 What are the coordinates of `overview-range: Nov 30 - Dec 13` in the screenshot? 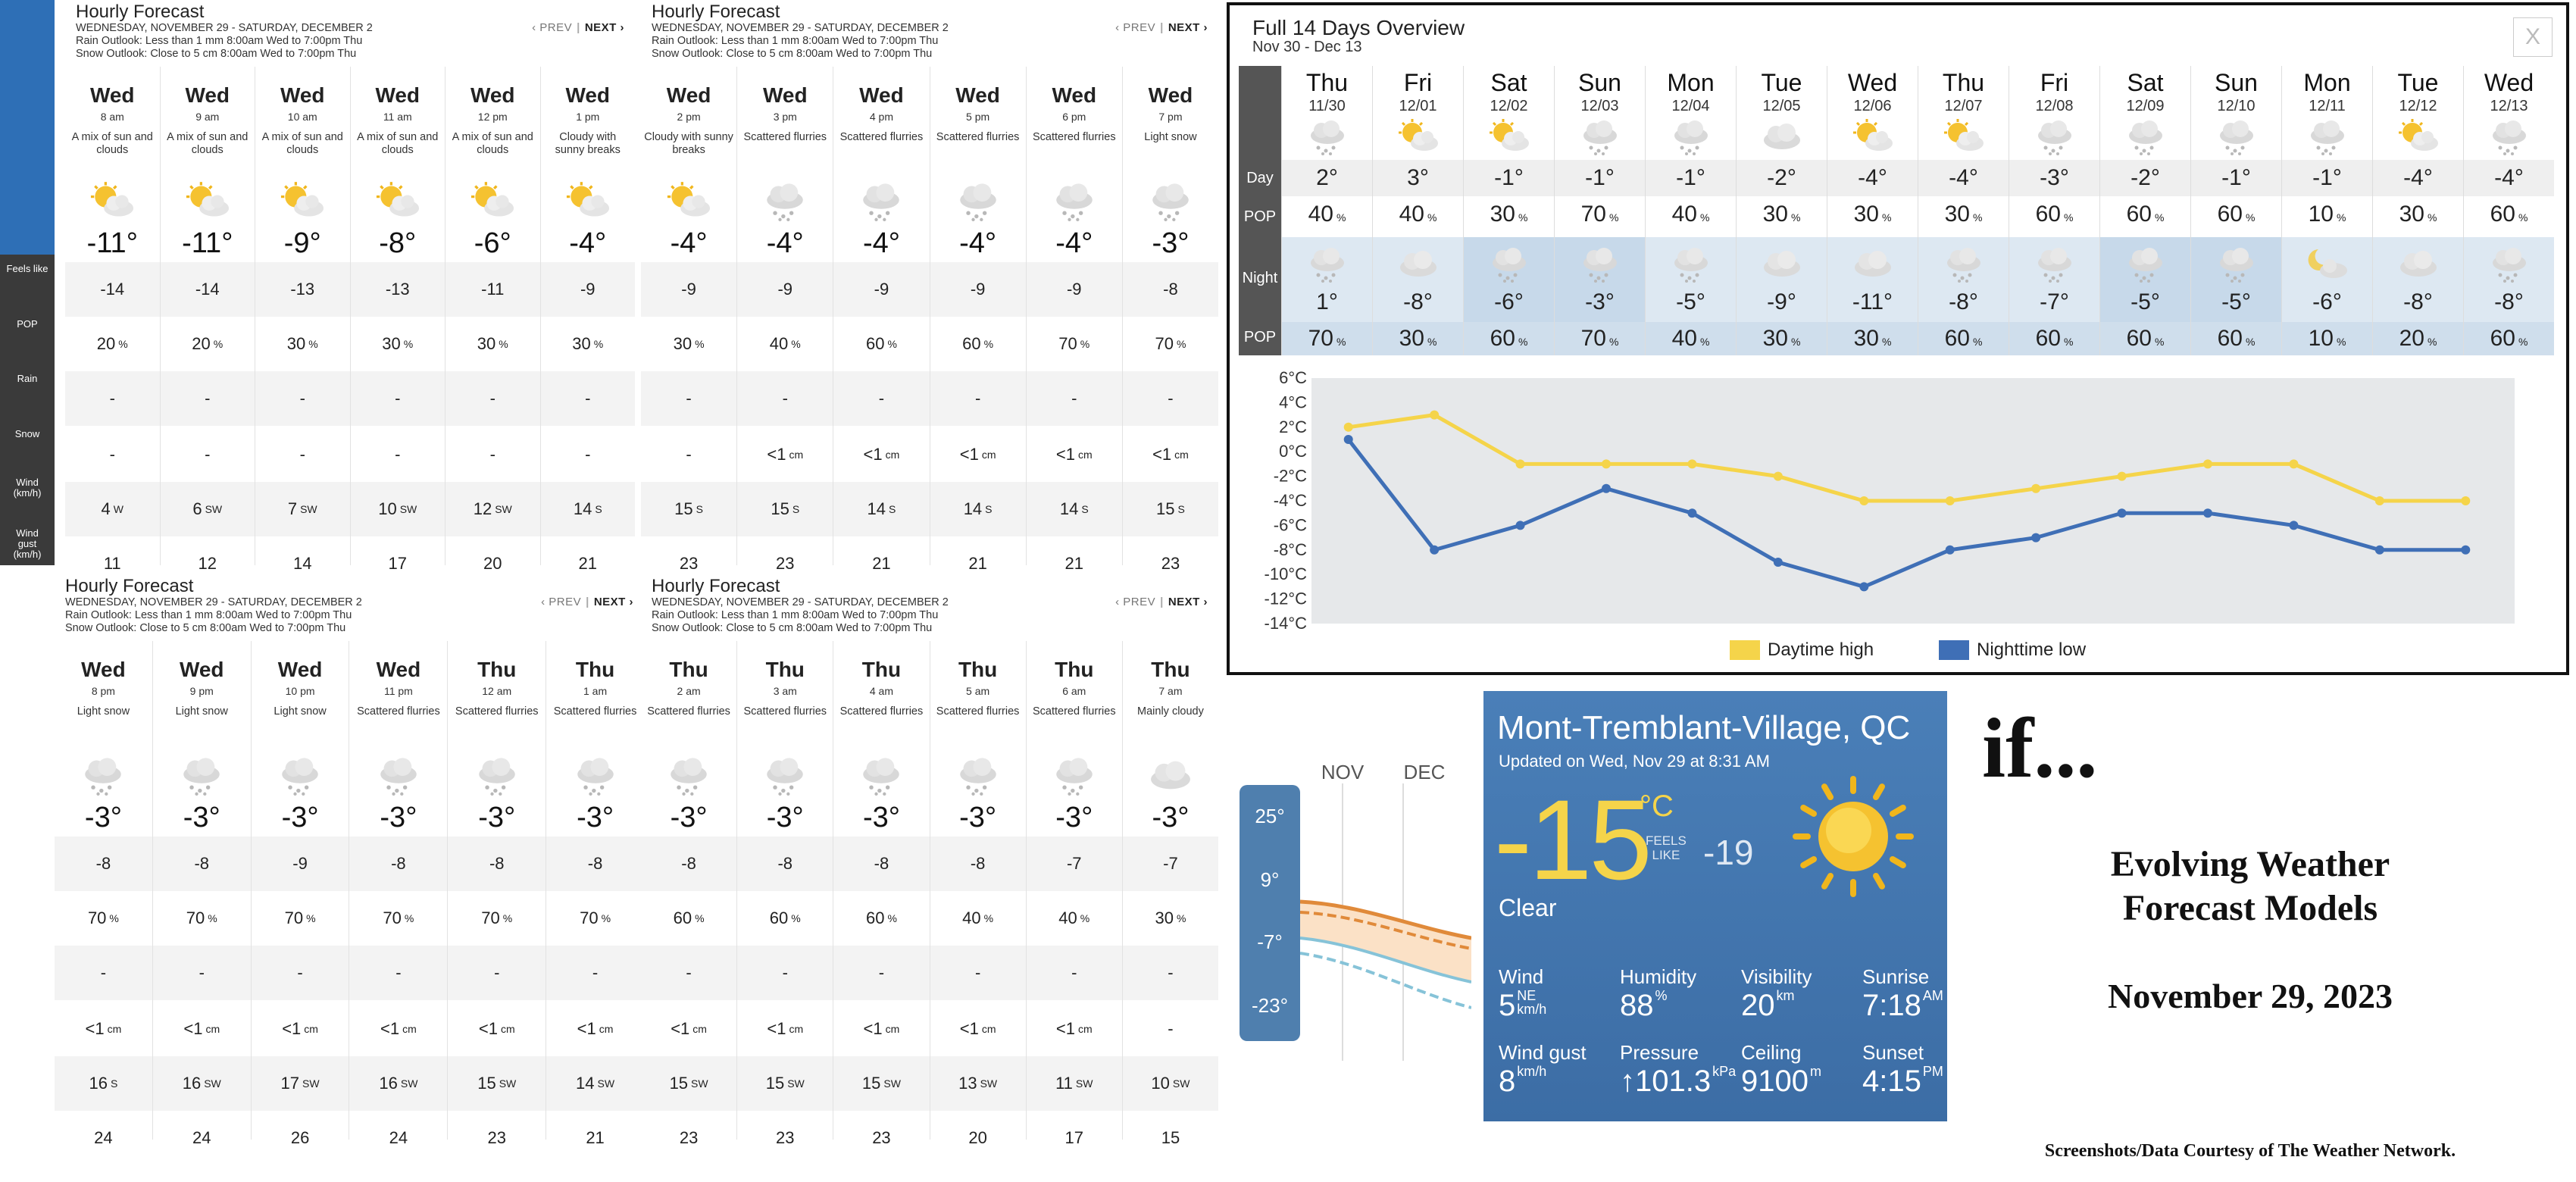 It's located at (1307, 47).